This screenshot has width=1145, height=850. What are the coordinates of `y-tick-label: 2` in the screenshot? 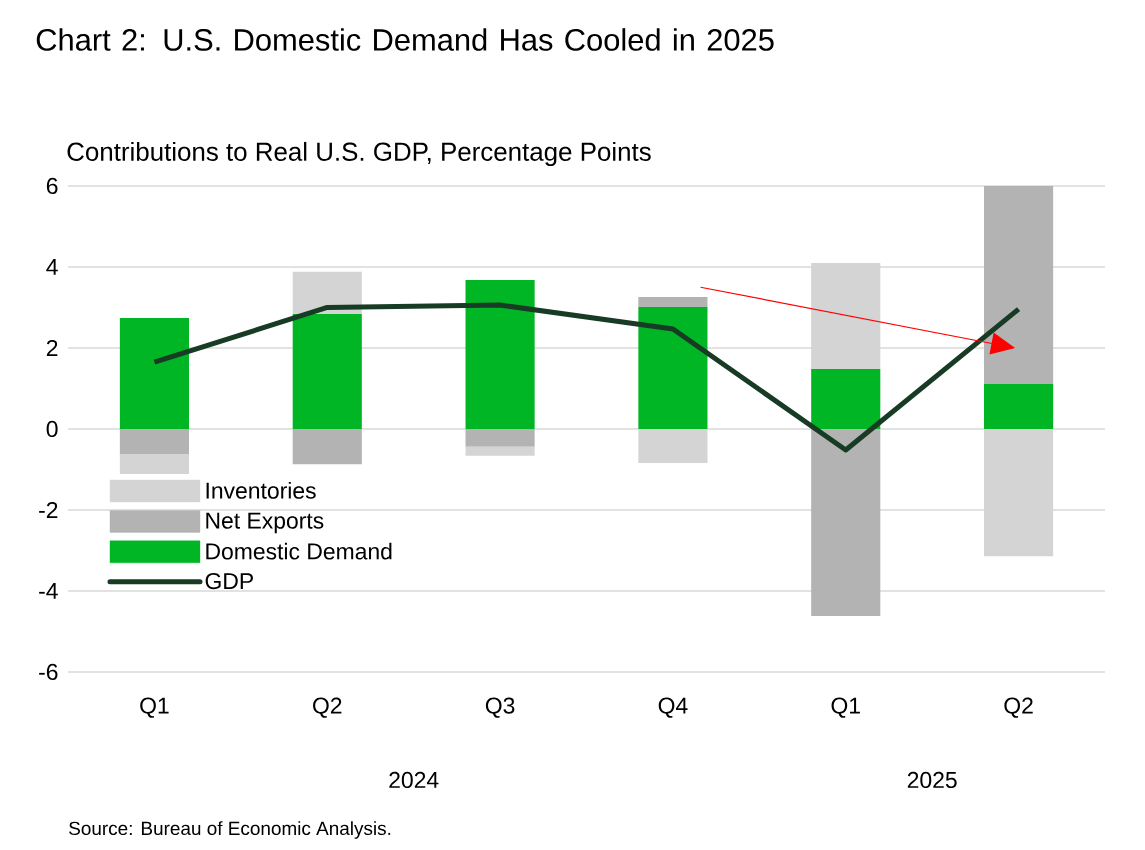 It's located at (52, 347).